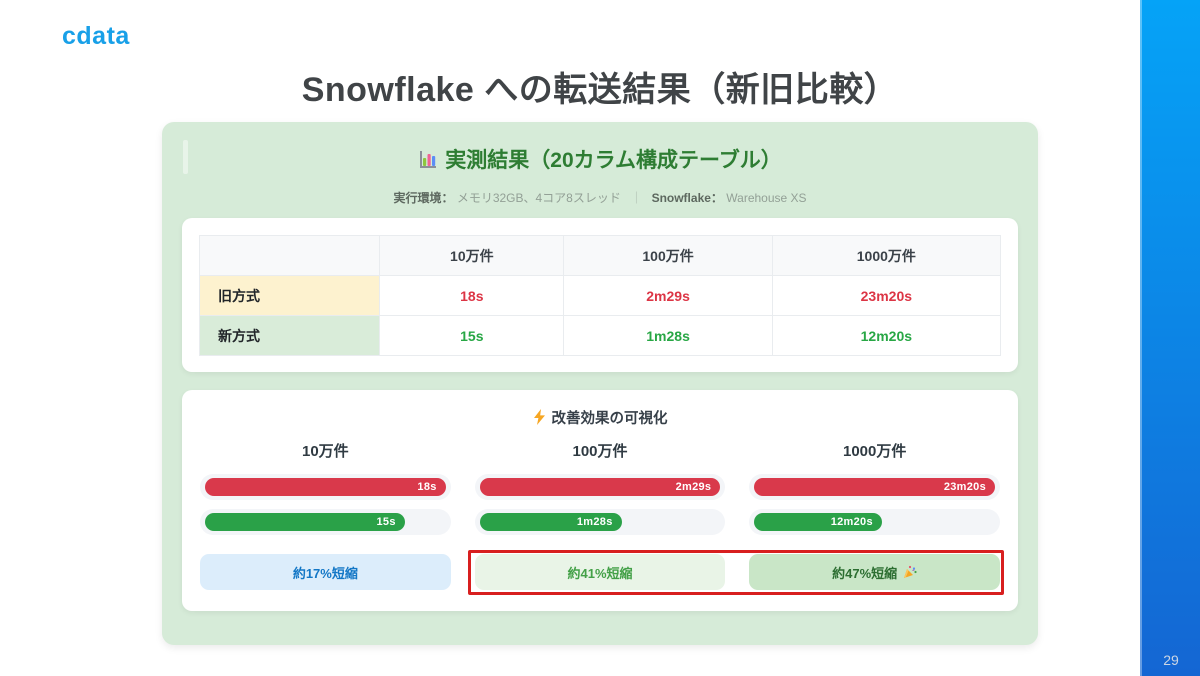 The image size is (1200, 676). What do you see at coordinates (289, 335) in the screenshot?
I see `row-label-new: 新方式` at bounding box center [289, 335].